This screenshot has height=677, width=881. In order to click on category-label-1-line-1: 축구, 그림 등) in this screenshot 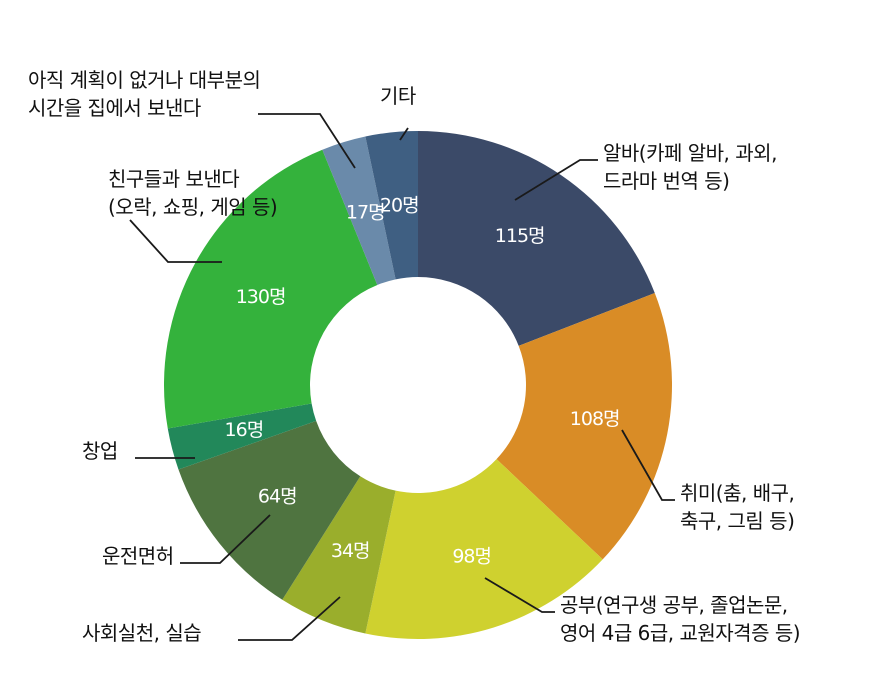, I will do `click(737, 521)`.